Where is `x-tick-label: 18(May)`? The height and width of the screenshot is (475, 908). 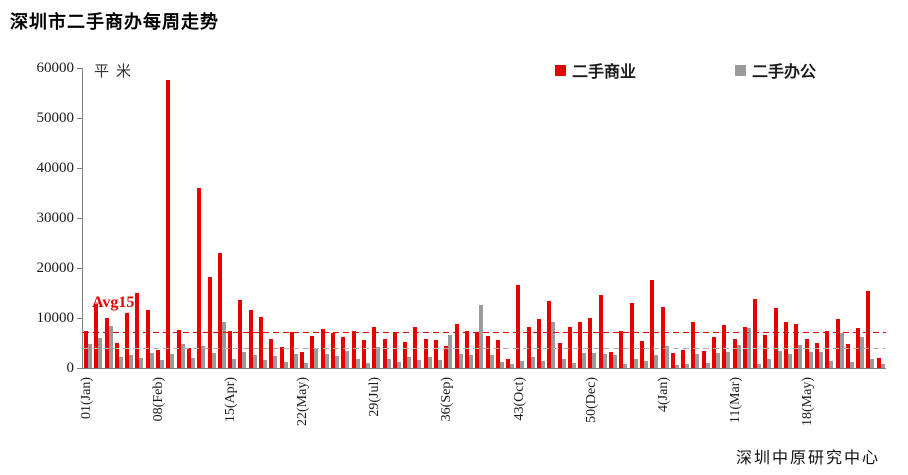 x-tick-label: 18(May) is located at coordinates (807, 401).